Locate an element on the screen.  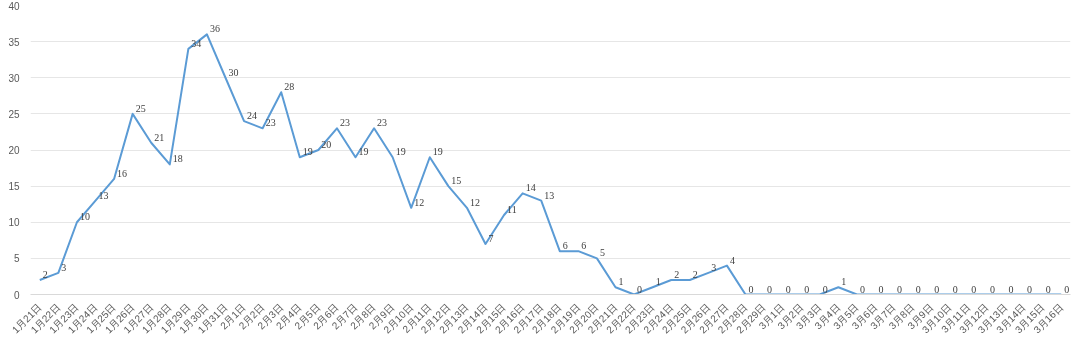
data-label: 25 is located at coordinates (140, 108).